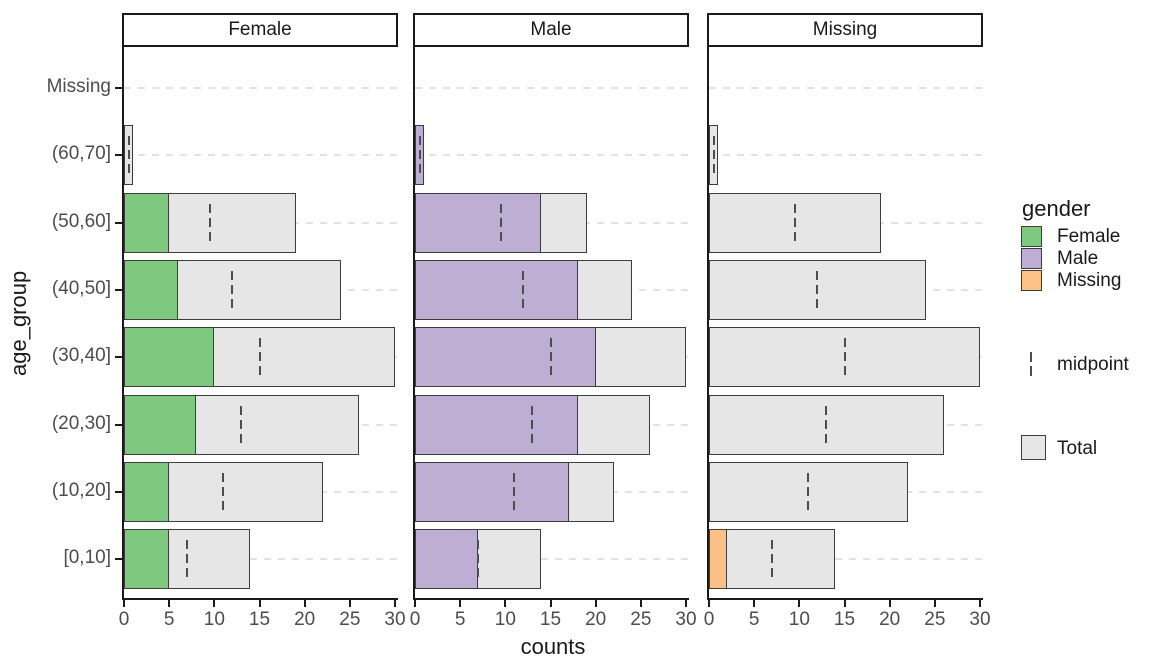 This screenshot has height=672, width=1152. I want to click on x-axis-missing: 0 5 10 15 20 25 30, so click(855, 620).